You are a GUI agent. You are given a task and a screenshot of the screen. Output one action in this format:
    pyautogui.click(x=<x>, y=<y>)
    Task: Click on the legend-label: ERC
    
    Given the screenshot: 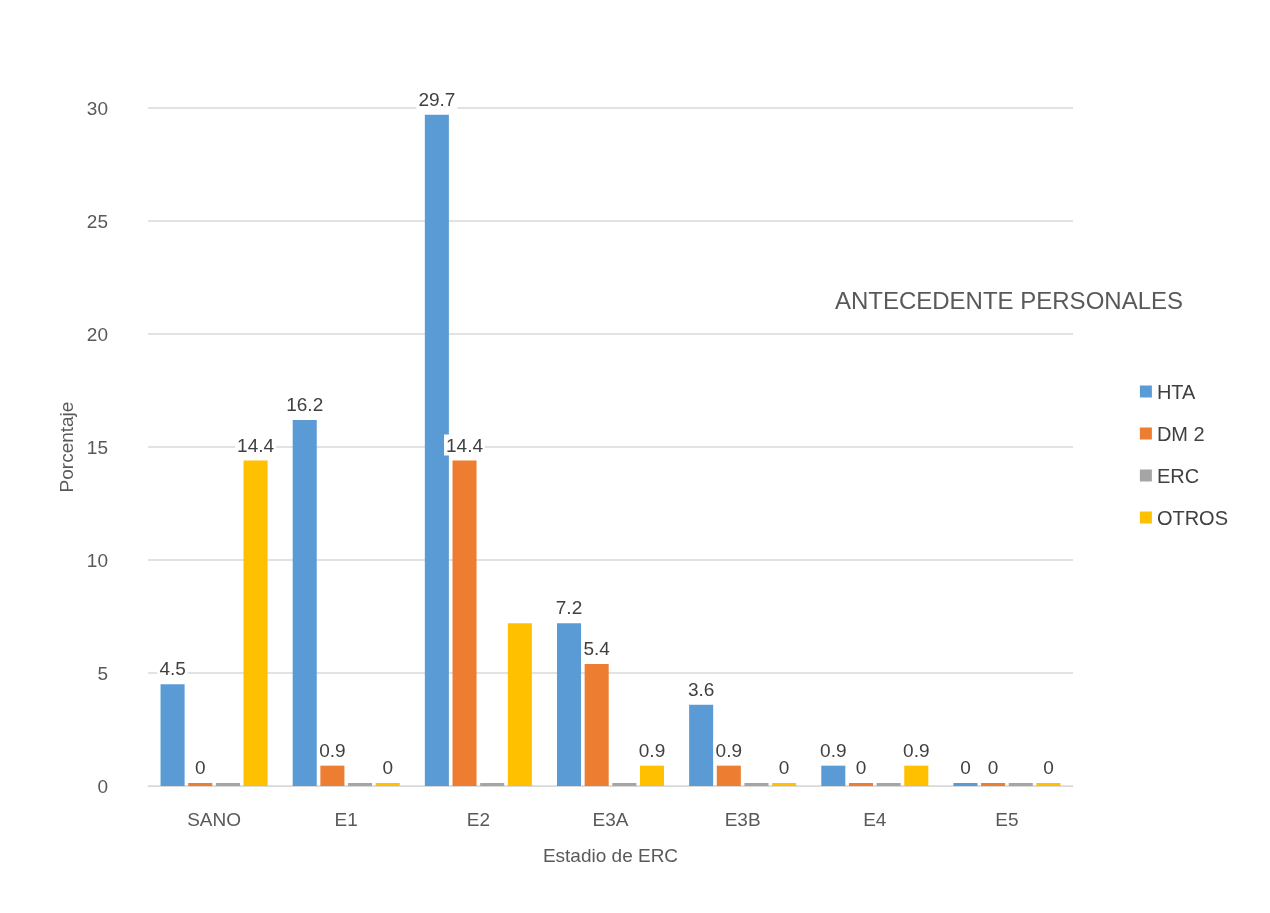 What is the action you would take?
    pyautogui.click(x=1178, y=475)
    